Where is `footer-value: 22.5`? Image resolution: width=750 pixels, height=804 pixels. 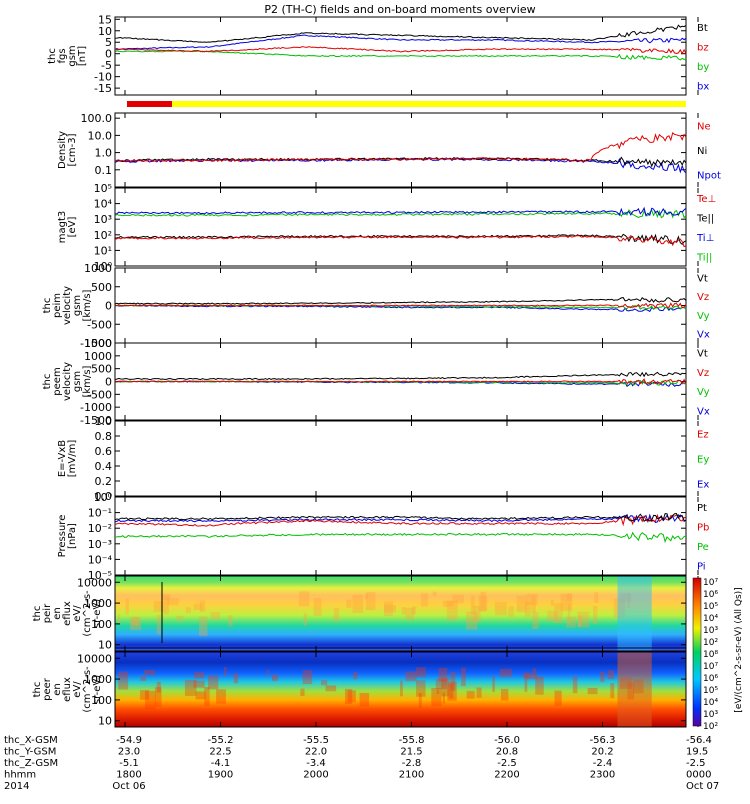 footer-value: 22.5 is located at coordinates (220, 752).